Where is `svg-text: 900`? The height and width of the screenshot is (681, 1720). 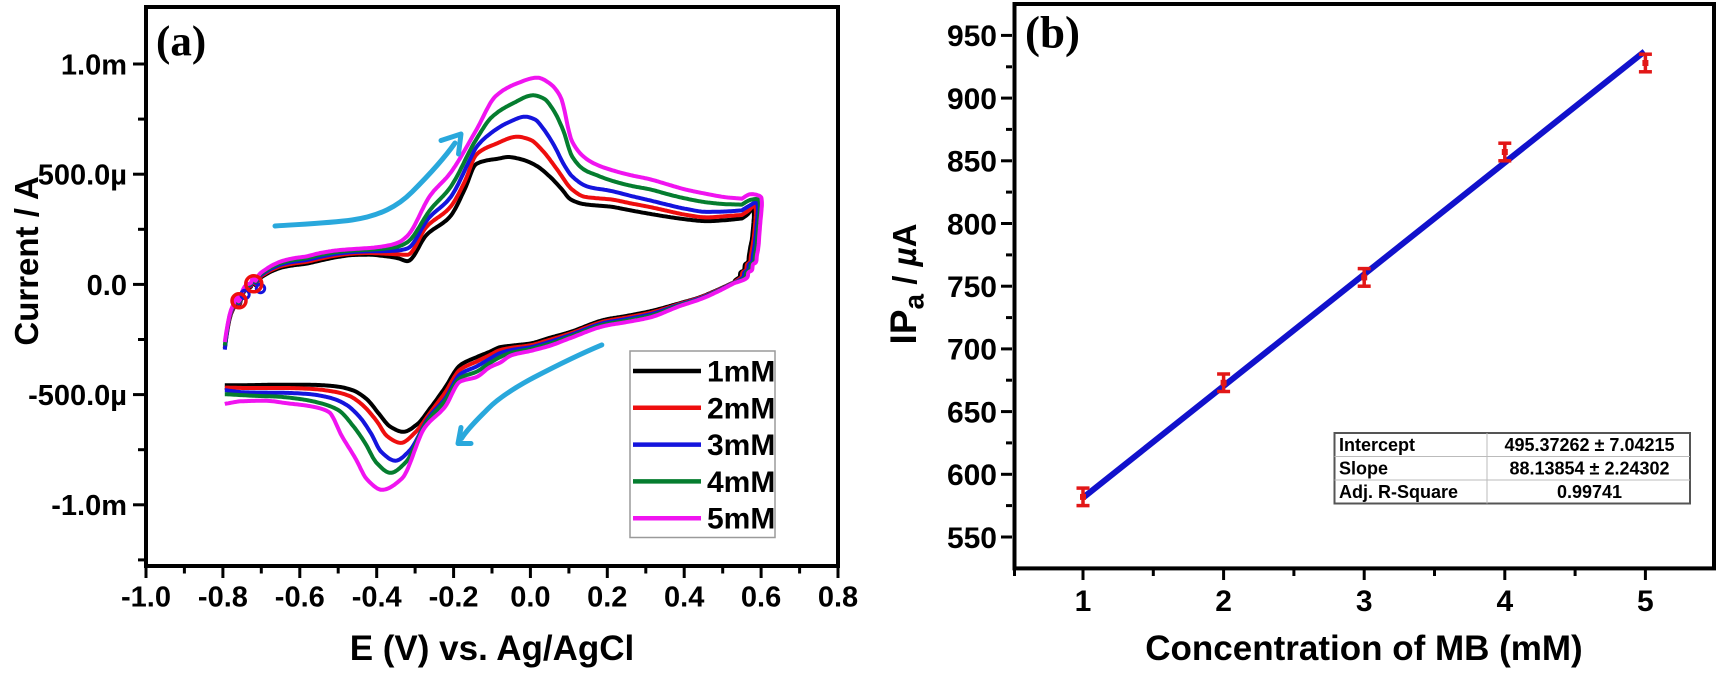 svg-text: 900 is located at coordinates (972, 99).